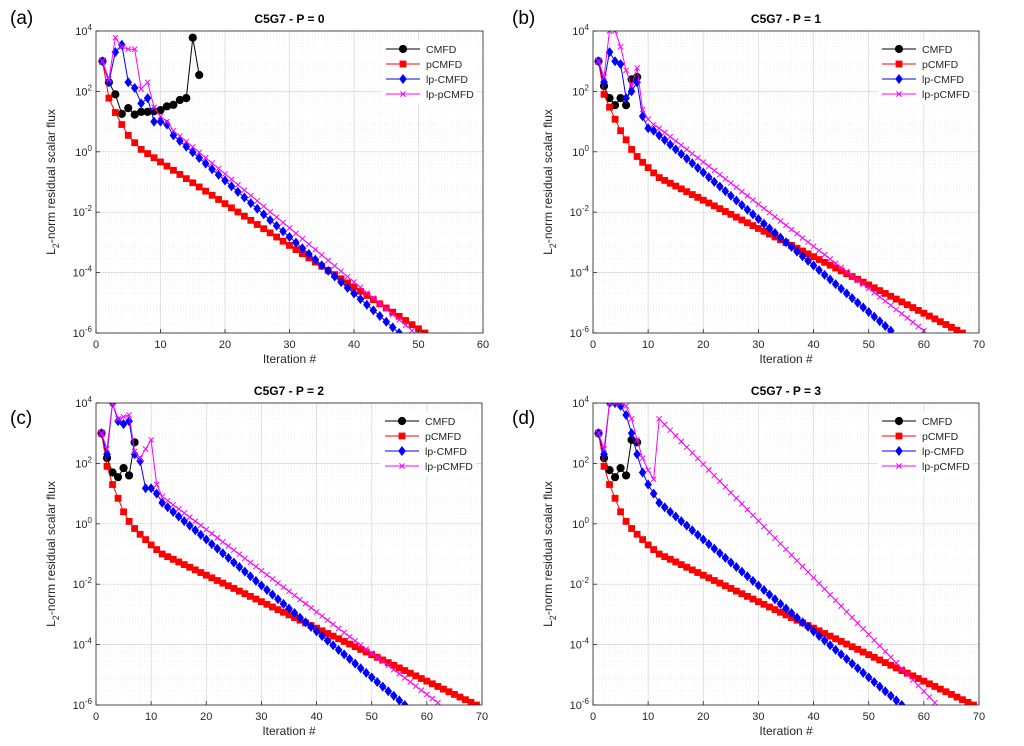  I want to click on x-tick-label: 10, so click(151, 717).